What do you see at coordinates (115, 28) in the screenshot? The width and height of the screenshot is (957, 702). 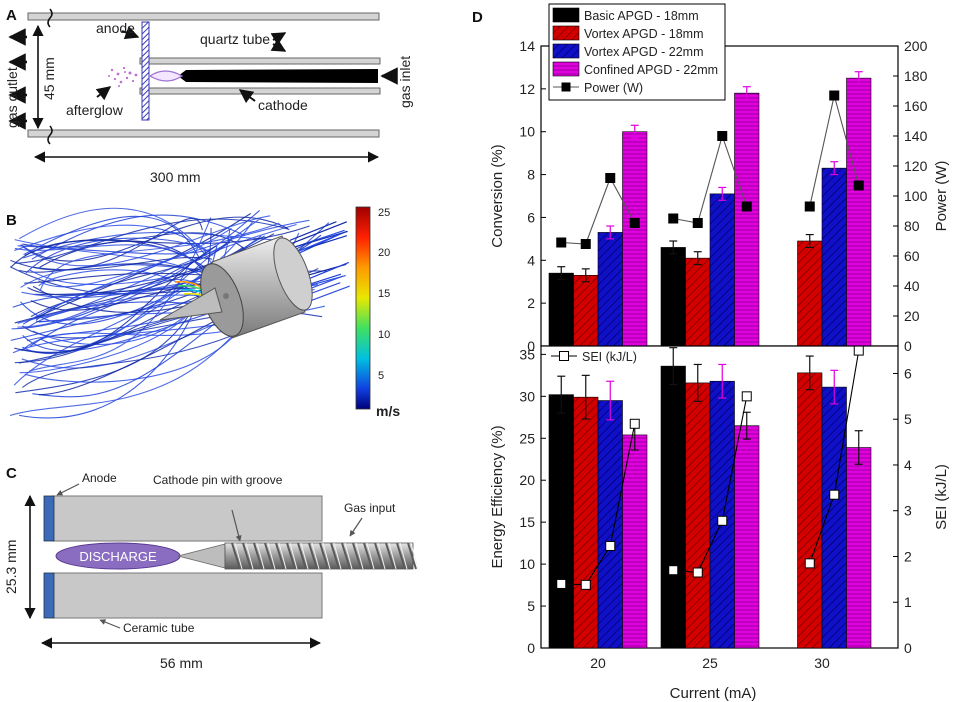 I see `anode-label: anode` at bounding box center [115, 28].